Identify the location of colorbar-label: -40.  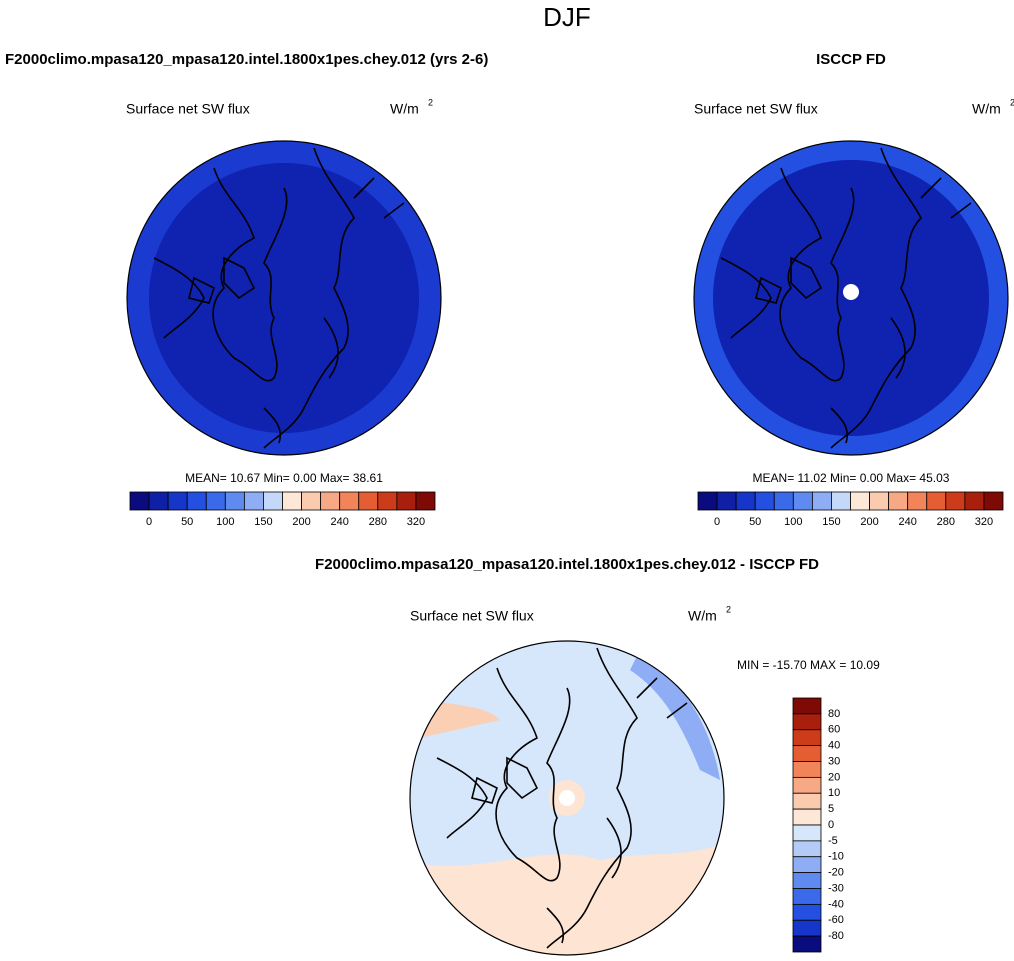
(836, 904).